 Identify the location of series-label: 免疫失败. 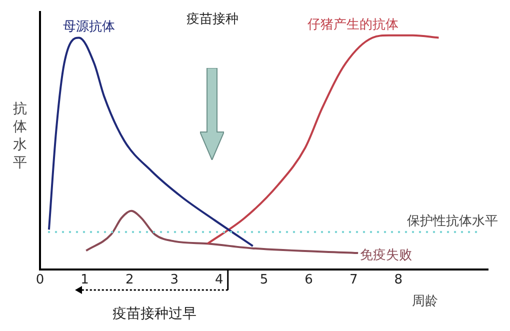
(386, 255).